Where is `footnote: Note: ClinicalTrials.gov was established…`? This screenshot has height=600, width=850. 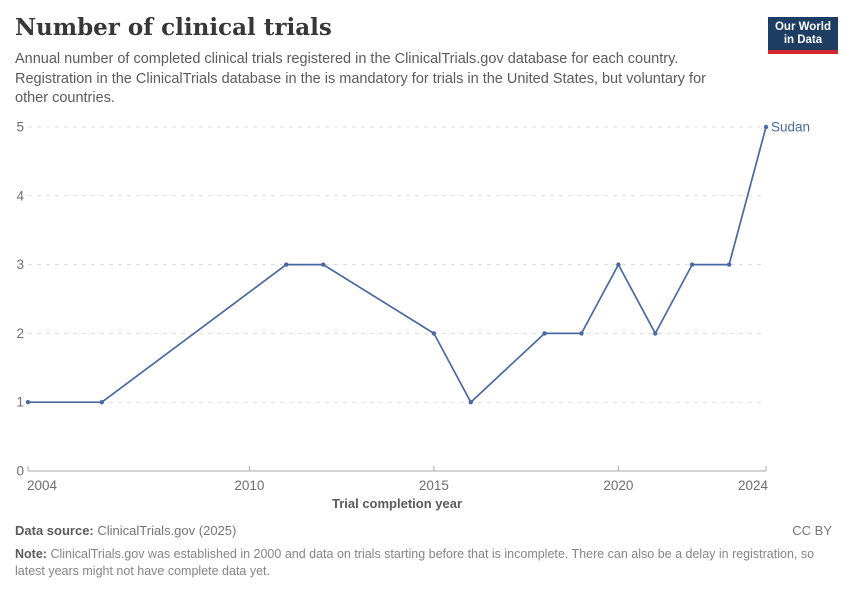 footnote: Note: ClinicalTrials.gov was established… is located at coordinates (423, 563).